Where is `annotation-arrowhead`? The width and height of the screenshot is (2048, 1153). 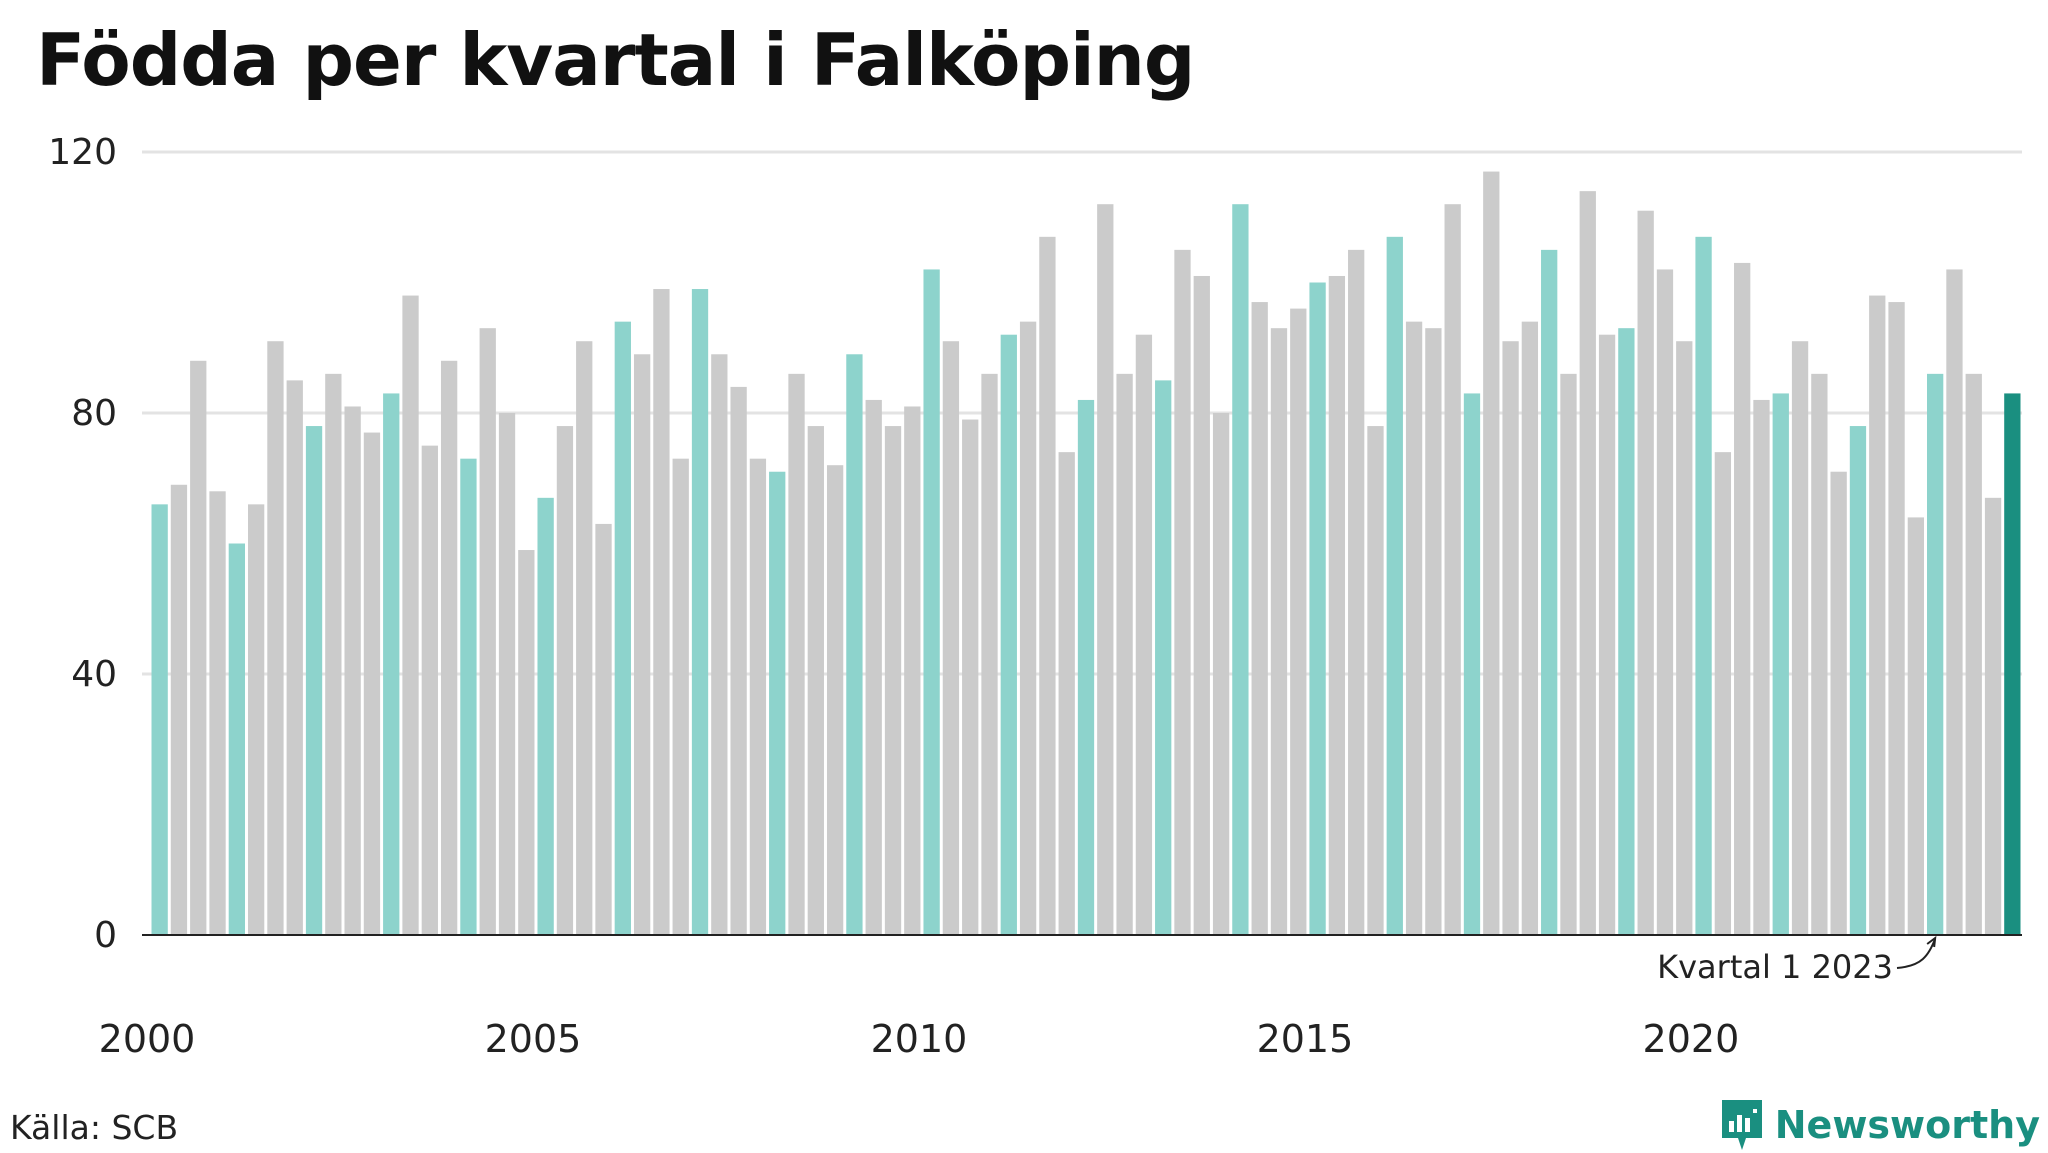 annotation-arrowhead is located at coordinates (1931, 941).